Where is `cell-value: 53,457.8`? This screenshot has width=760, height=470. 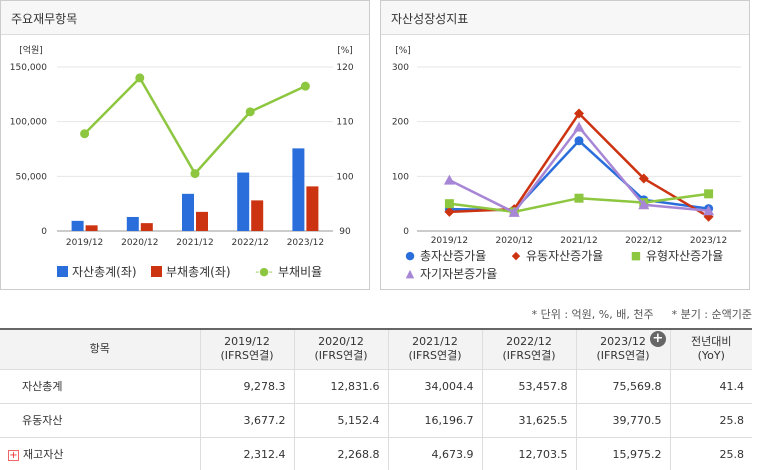 cell-value: 53,457.8 is located at coordinates (528, 386).